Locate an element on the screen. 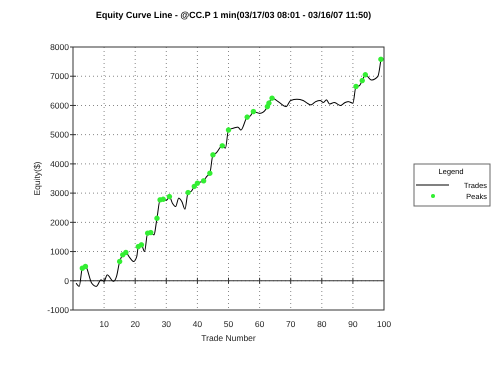 This screenshot has width=500, height=373. y-tick-label: 6000 is located at coordinates (60, 105).